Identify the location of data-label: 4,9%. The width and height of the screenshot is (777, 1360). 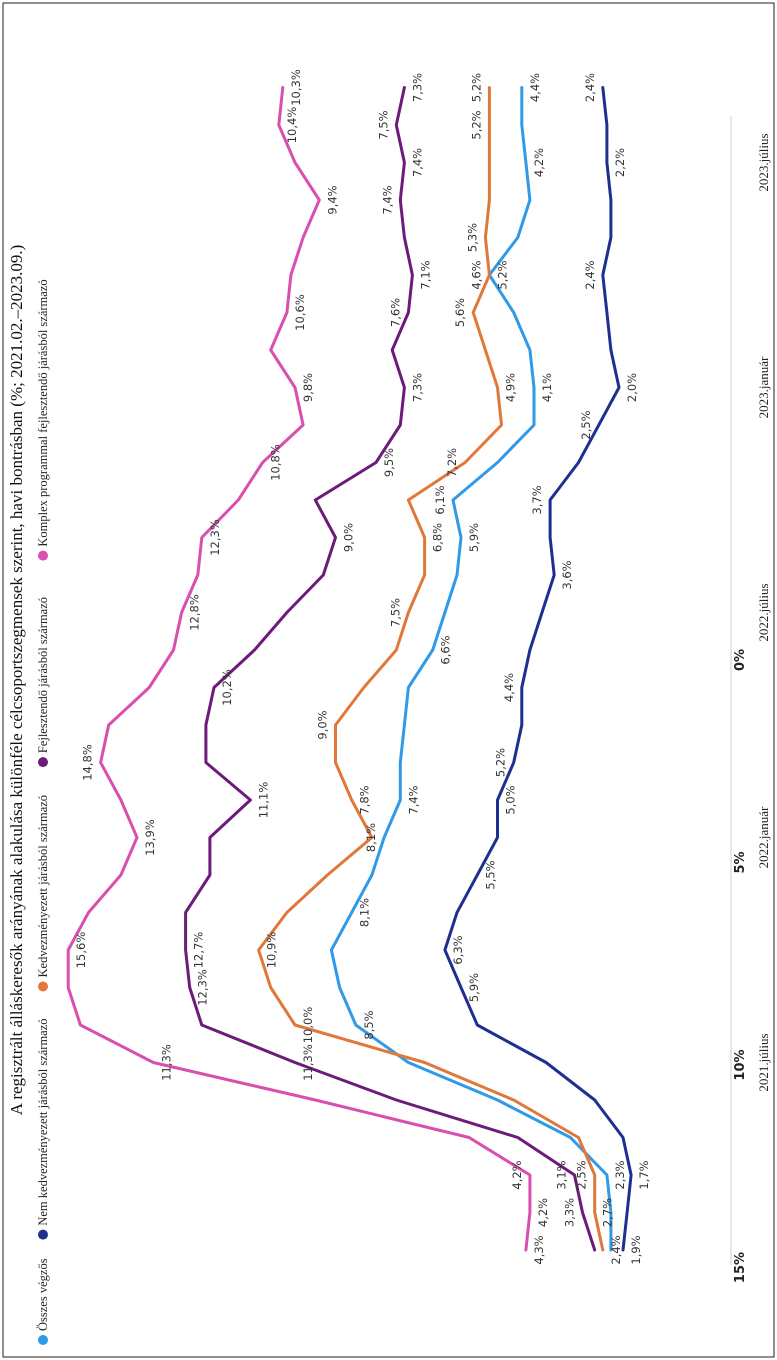
(511, 387).